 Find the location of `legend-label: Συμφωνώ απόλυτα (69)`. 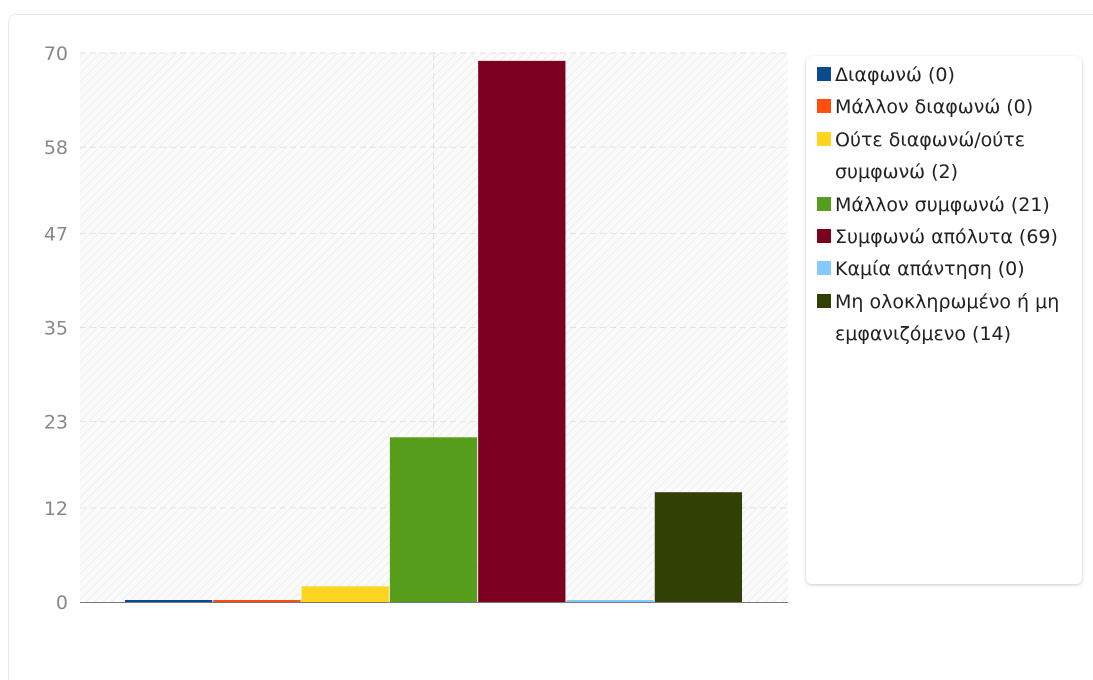

legend-label: Συμφωνώ απόλυτα (69) is located at coordinates (946, 237).